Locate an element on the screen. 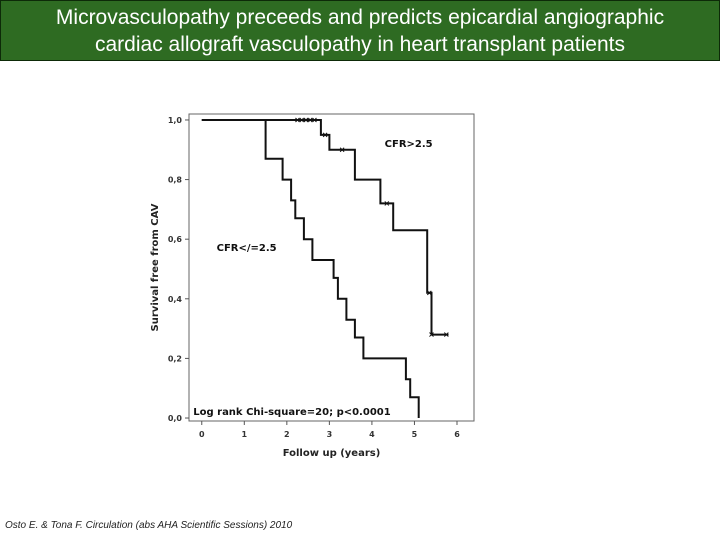  x-tick-label: 4 is located at coordinates (372, 434).